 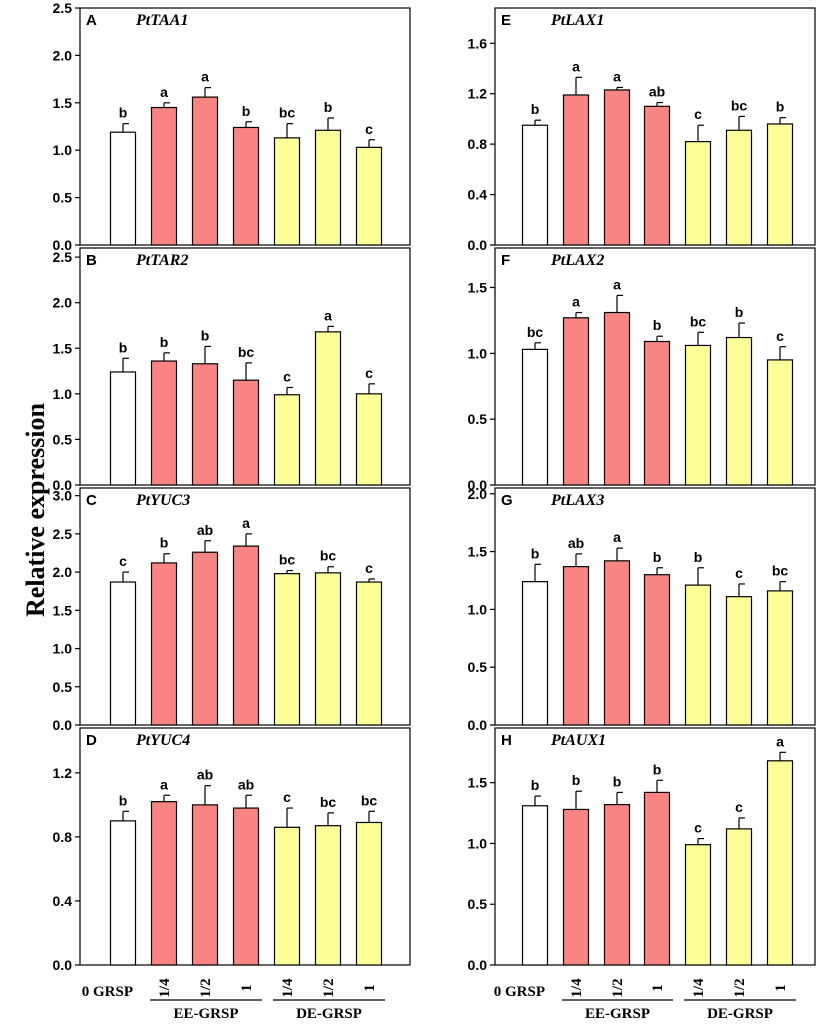 What do you see at coordinates (577, 20) in the screenshot?
I see `gene-name: PtLAX1` at bounding box center [577, 20].